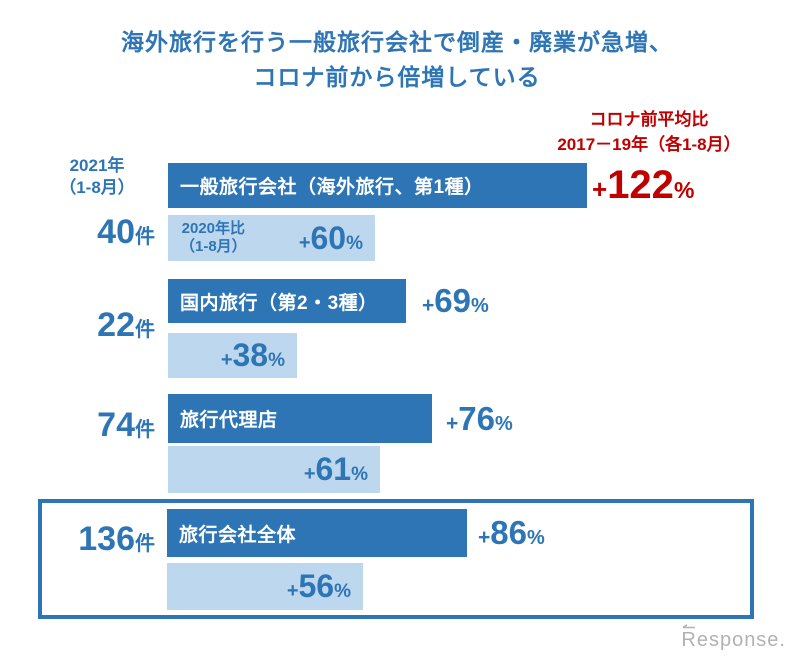 The width and height of the screenshot is (794, 659). I want to click on chart-title-line2: コロナ前から倍増している, so click(397, 77).